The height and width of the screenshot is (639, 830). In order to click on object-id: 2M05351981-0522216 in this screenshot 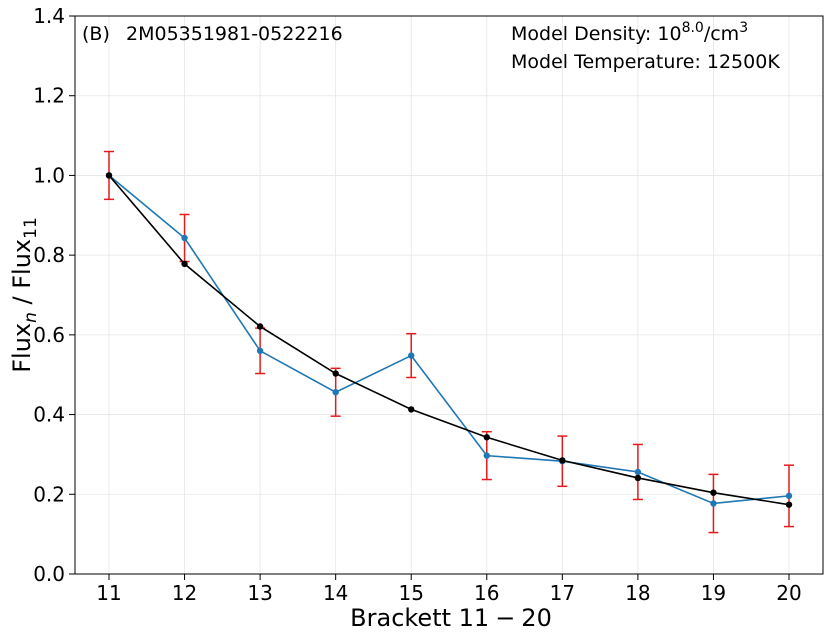, I will do `click(234, 34)`.